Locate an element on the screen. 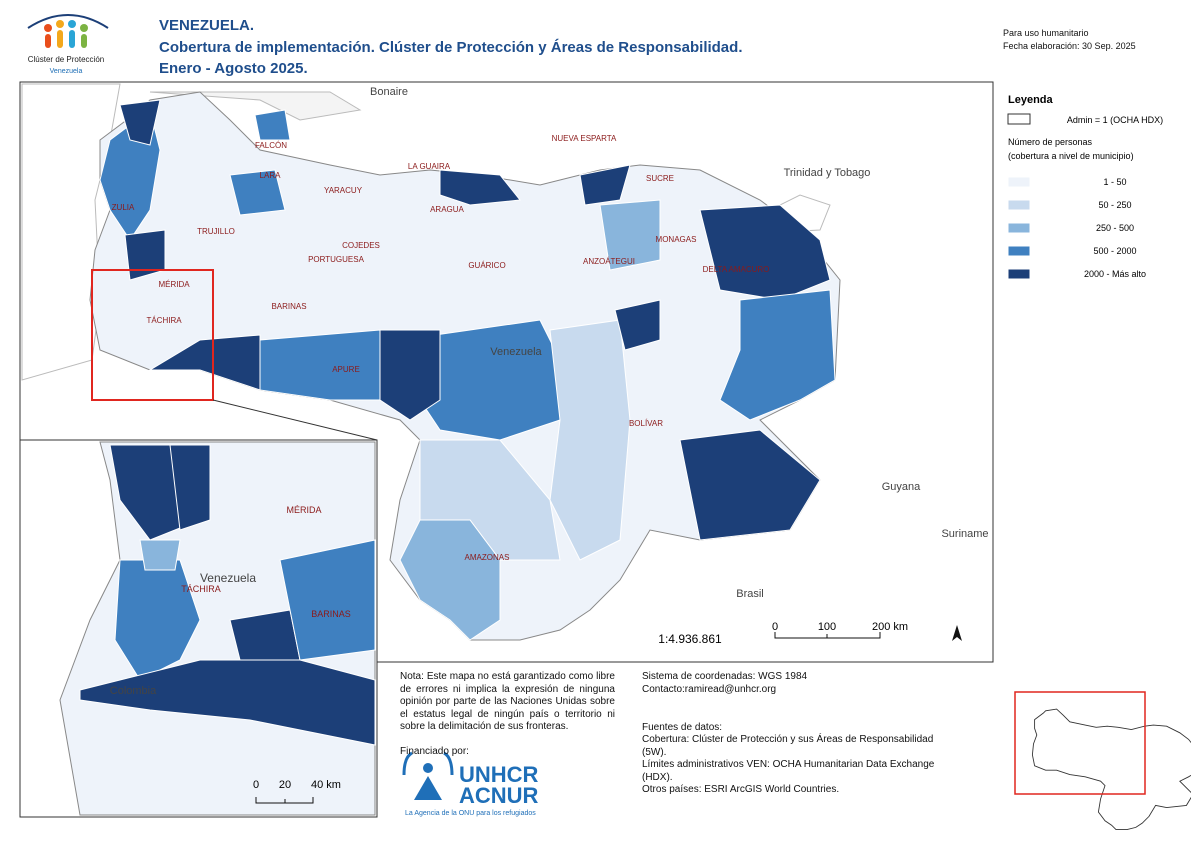 This screenshot has height=842, width=1191. title-line: VENEZUELA. is located at coordinates (206, 25).